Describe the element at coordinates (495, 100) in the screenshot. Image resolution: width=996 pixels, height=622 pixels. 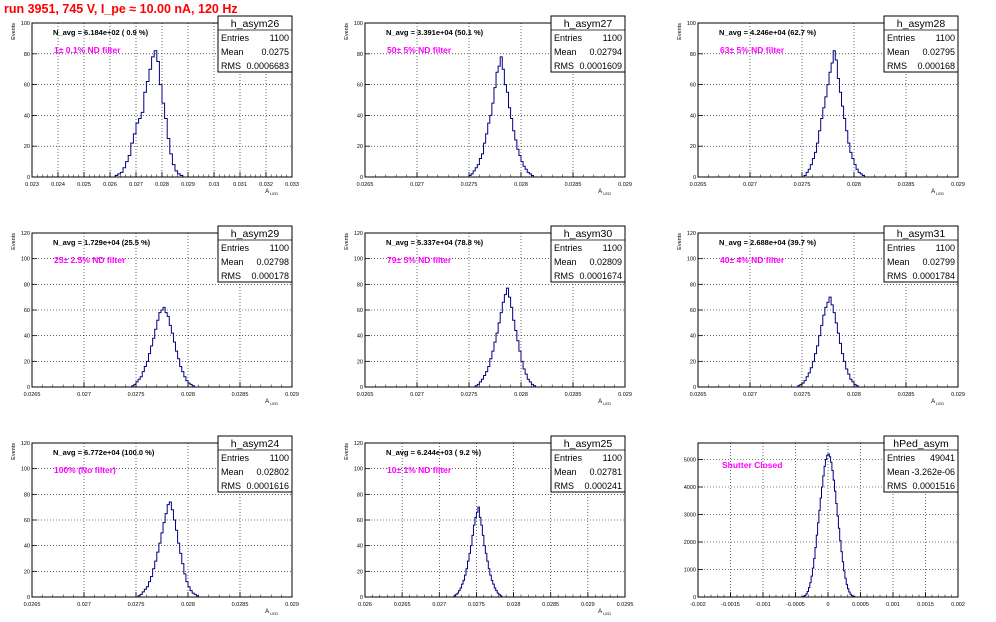
I see `plot-frame` at that location.